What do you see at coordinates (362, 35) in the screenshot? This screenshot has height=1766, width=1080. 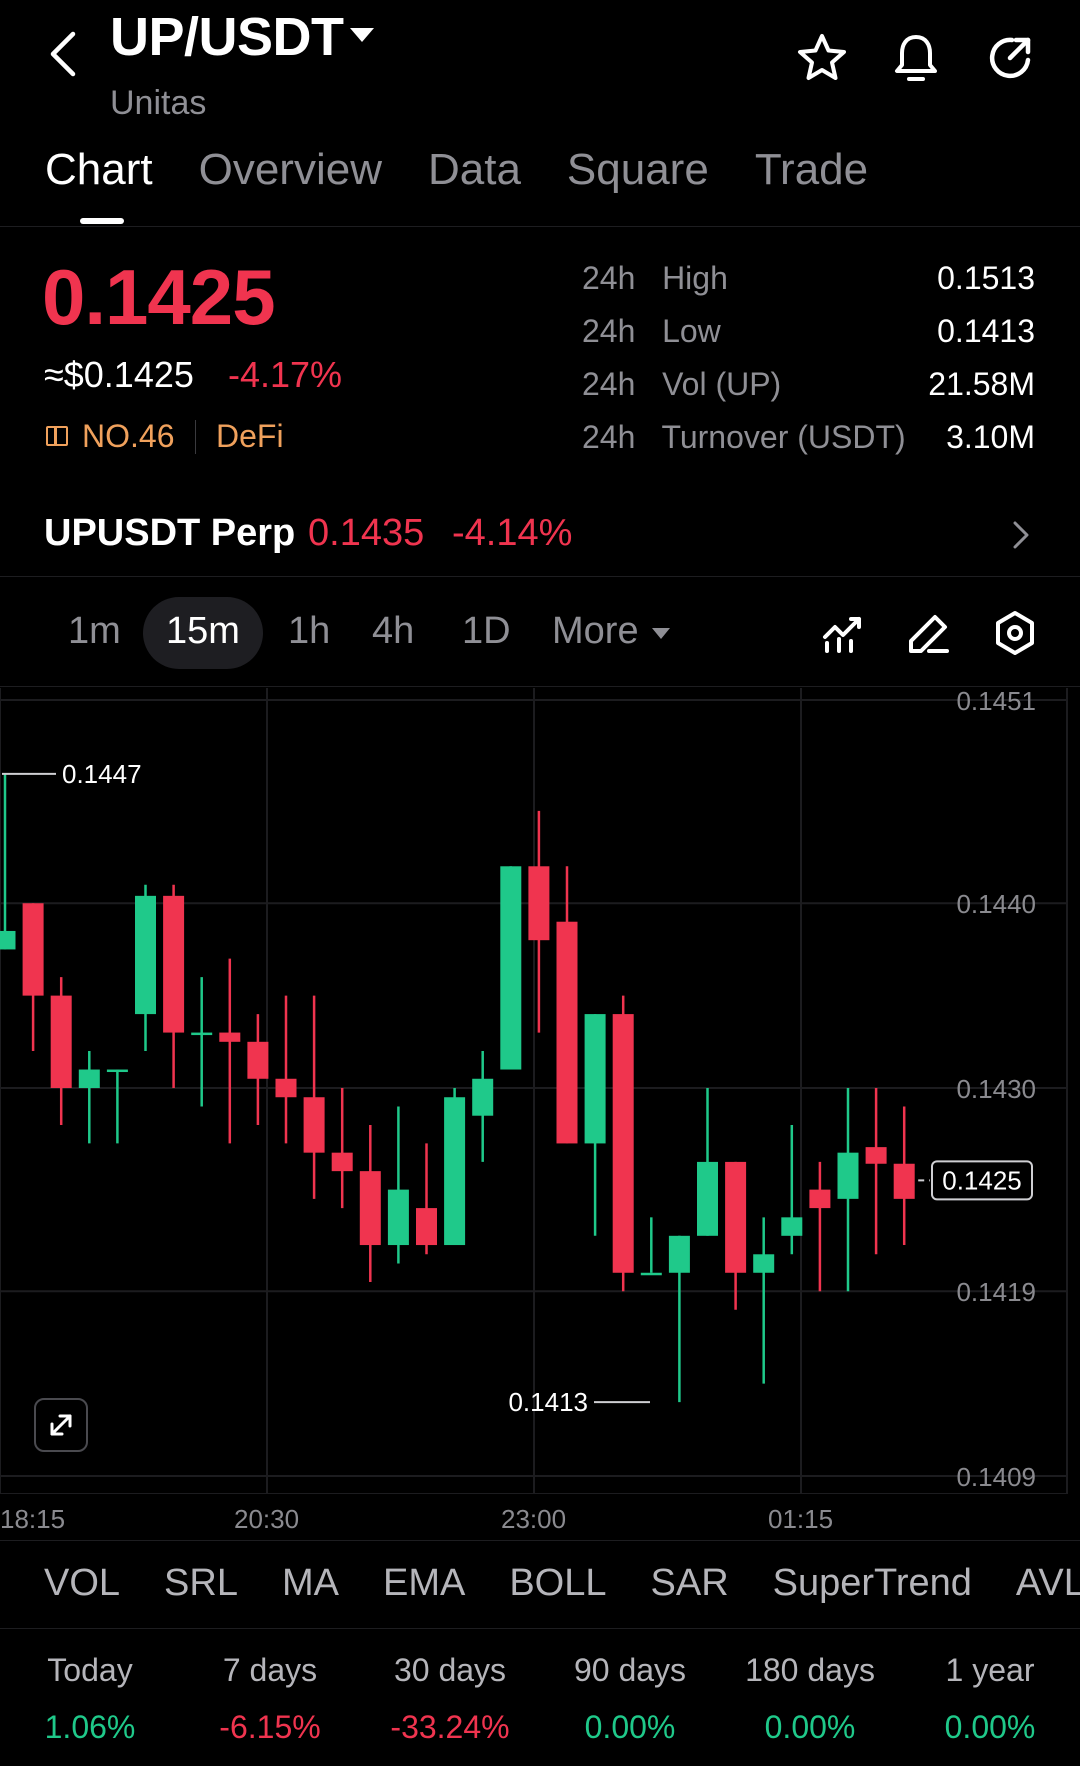 I see `pair-dropdown-caret-icon` at bounding box center [362, 35].